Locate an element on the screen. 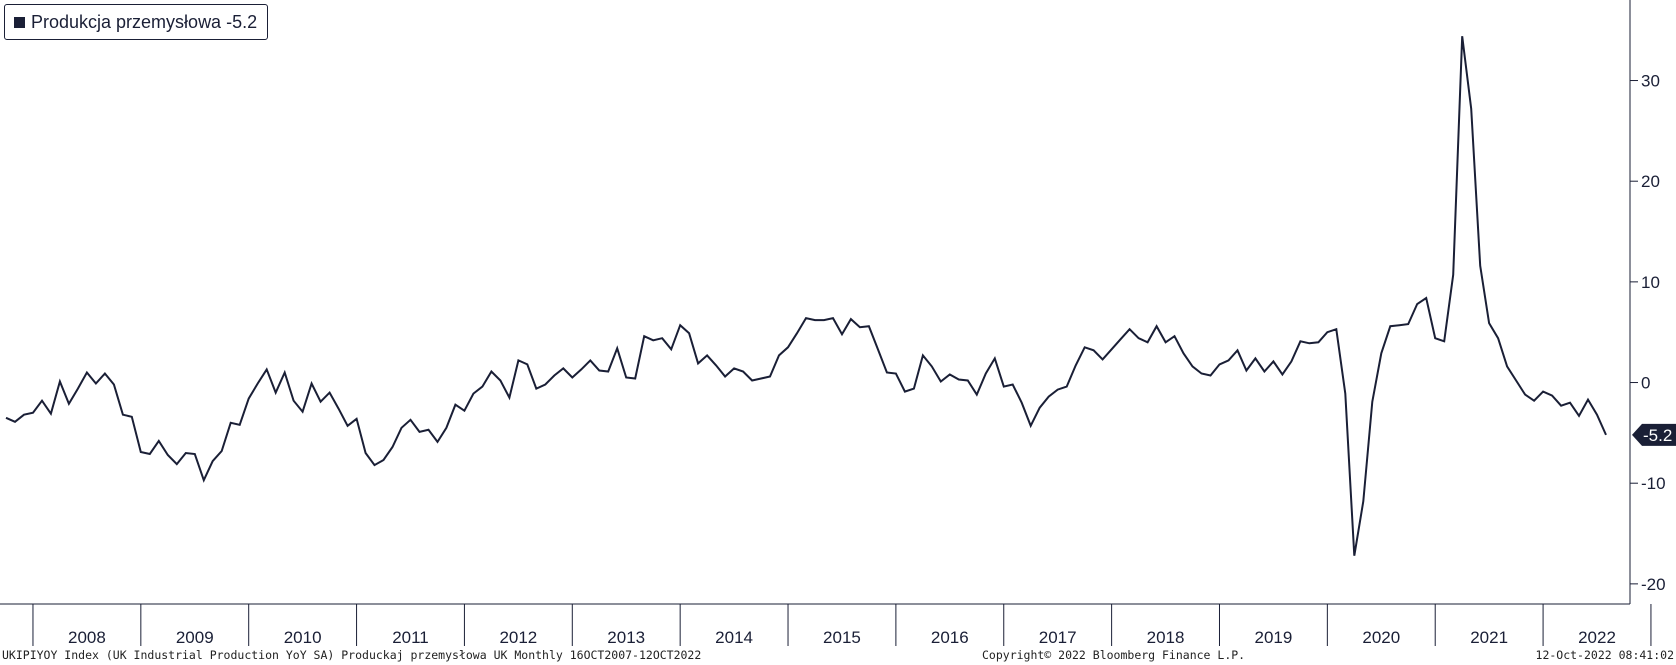  x-tick-label: 2015 is located at coordinates (842, 637).